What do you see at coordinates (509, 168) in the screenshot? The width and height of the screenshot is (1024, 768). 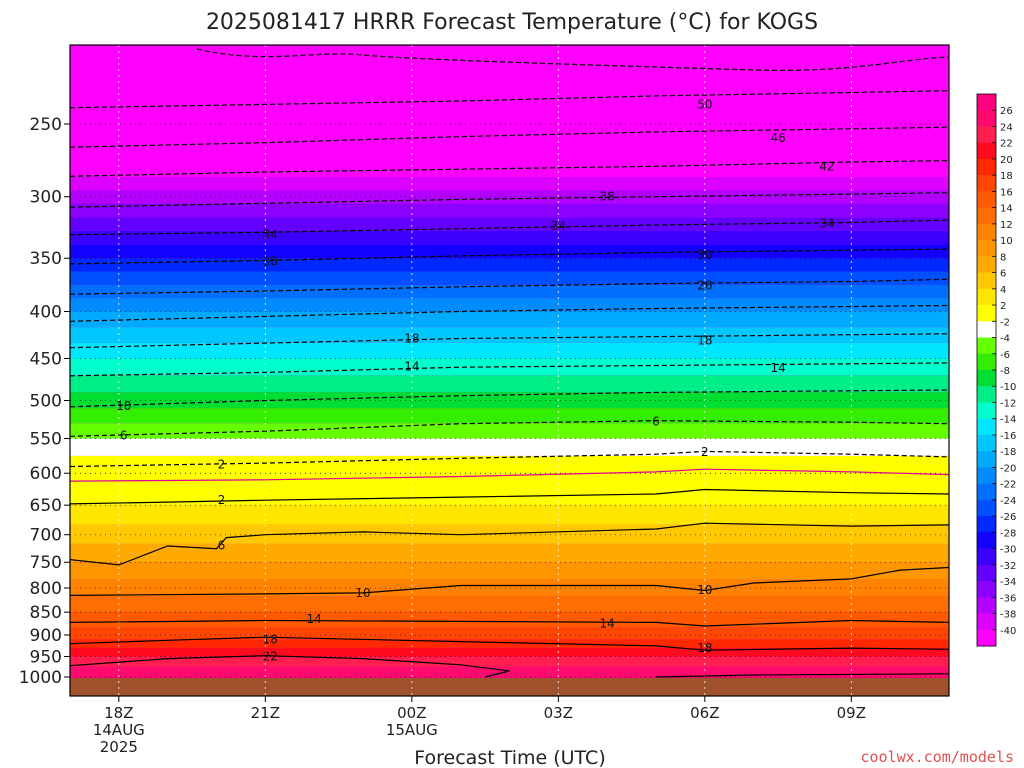 I see `isotherm--42` at bounding box center [509, 168].